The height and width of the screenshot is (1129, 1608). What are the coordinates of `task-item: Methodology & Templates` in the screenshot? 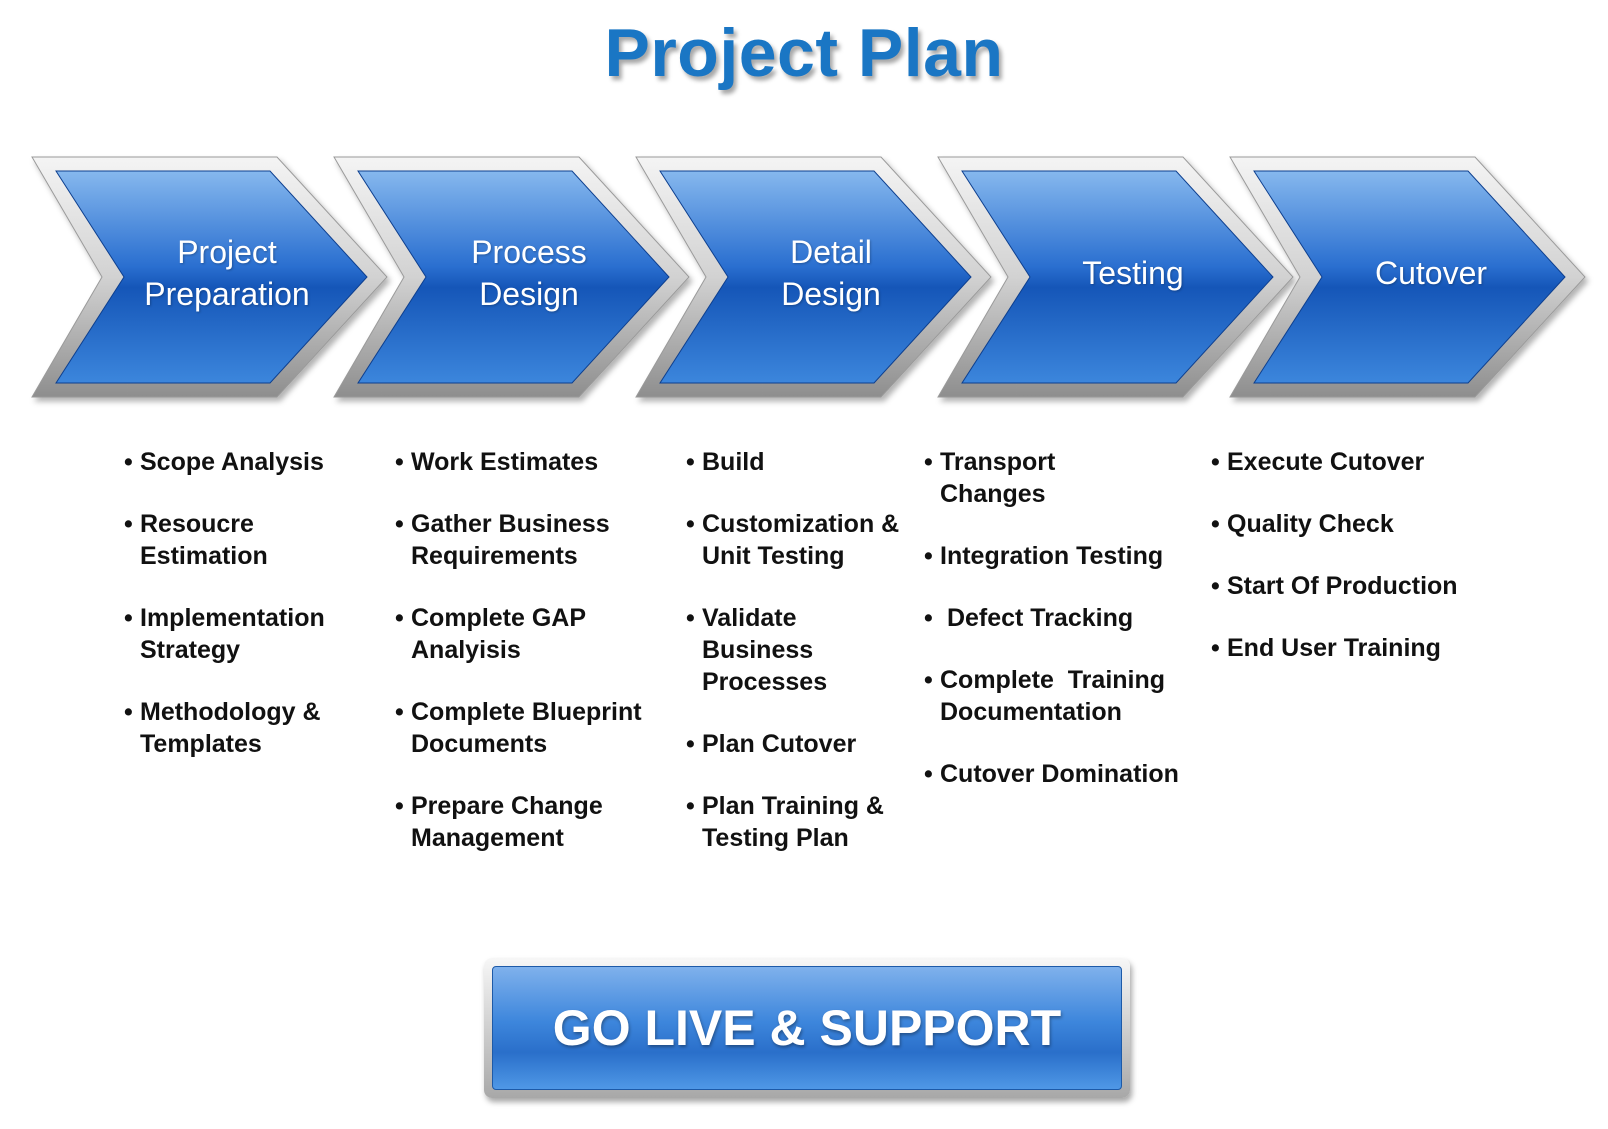 It's located at (242, 728).